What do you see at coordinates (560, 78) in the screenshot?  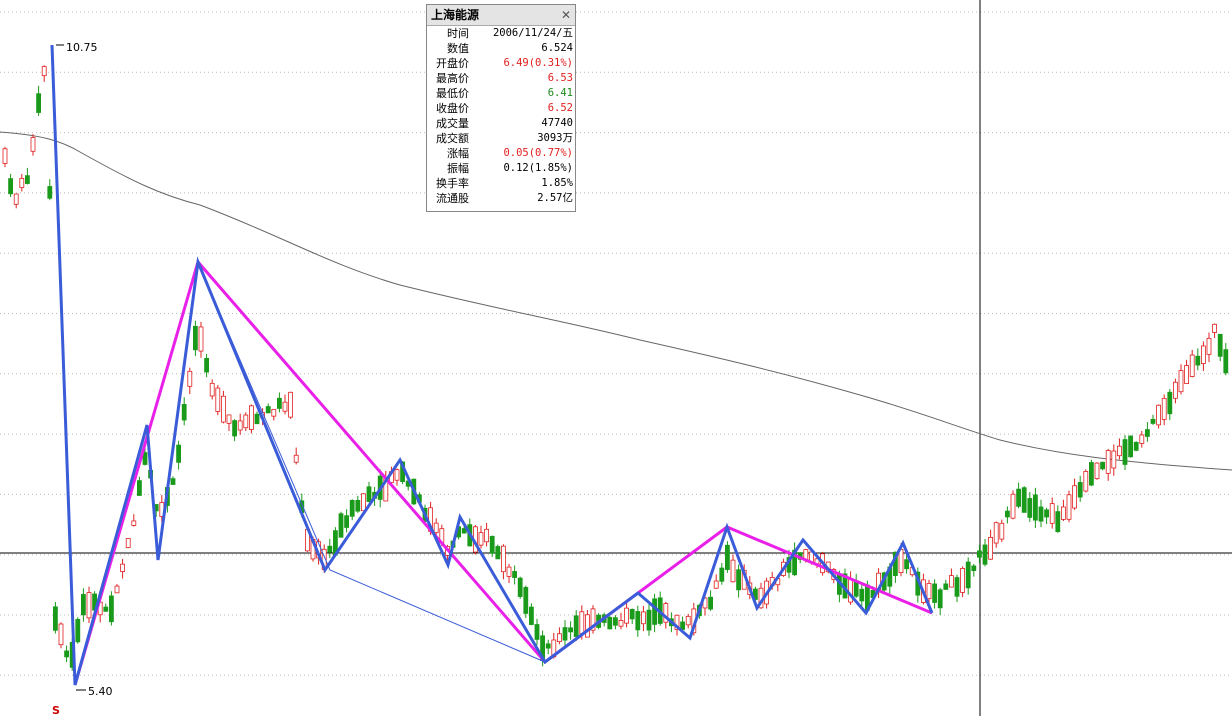 I see `row-value: 6.53` at bounding box center [560, 78].